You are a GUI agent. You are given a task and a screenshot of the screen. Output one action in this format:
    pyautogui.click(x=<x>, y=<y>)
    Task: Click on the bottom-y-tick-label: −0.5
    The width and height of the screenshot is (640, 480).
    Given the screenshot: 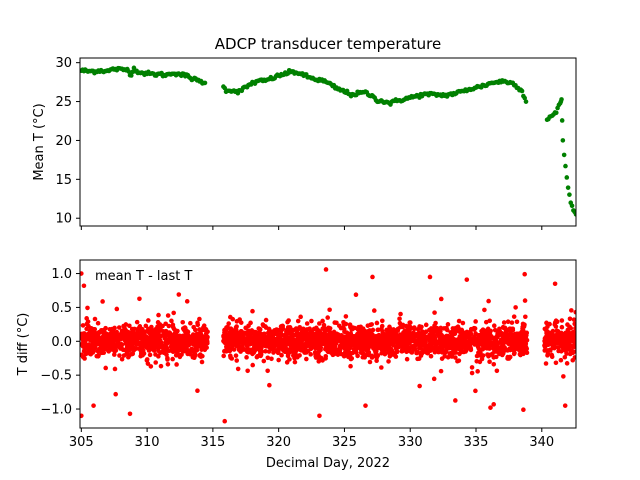 What is the action you would take?
    pyautogui.click(x=56, y=376)
    